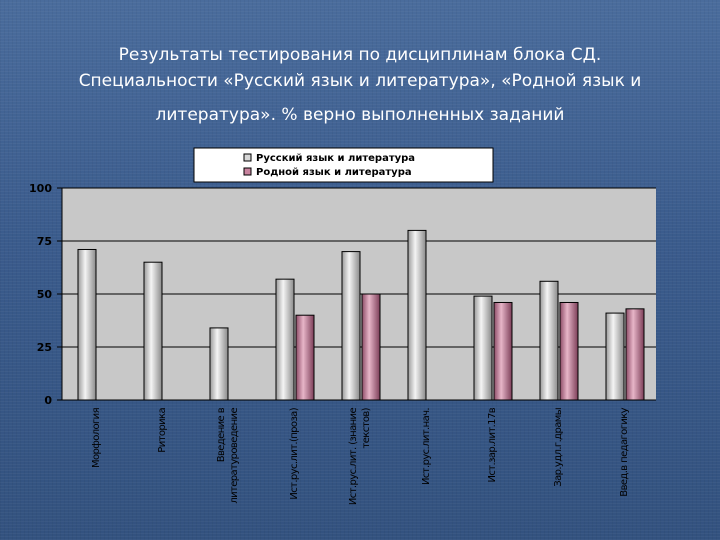  What do you see at coordinates (624, 451) in the screenshot?
I see `x-category-label: Введ.в педагогику` at bounding box center [624, 451].